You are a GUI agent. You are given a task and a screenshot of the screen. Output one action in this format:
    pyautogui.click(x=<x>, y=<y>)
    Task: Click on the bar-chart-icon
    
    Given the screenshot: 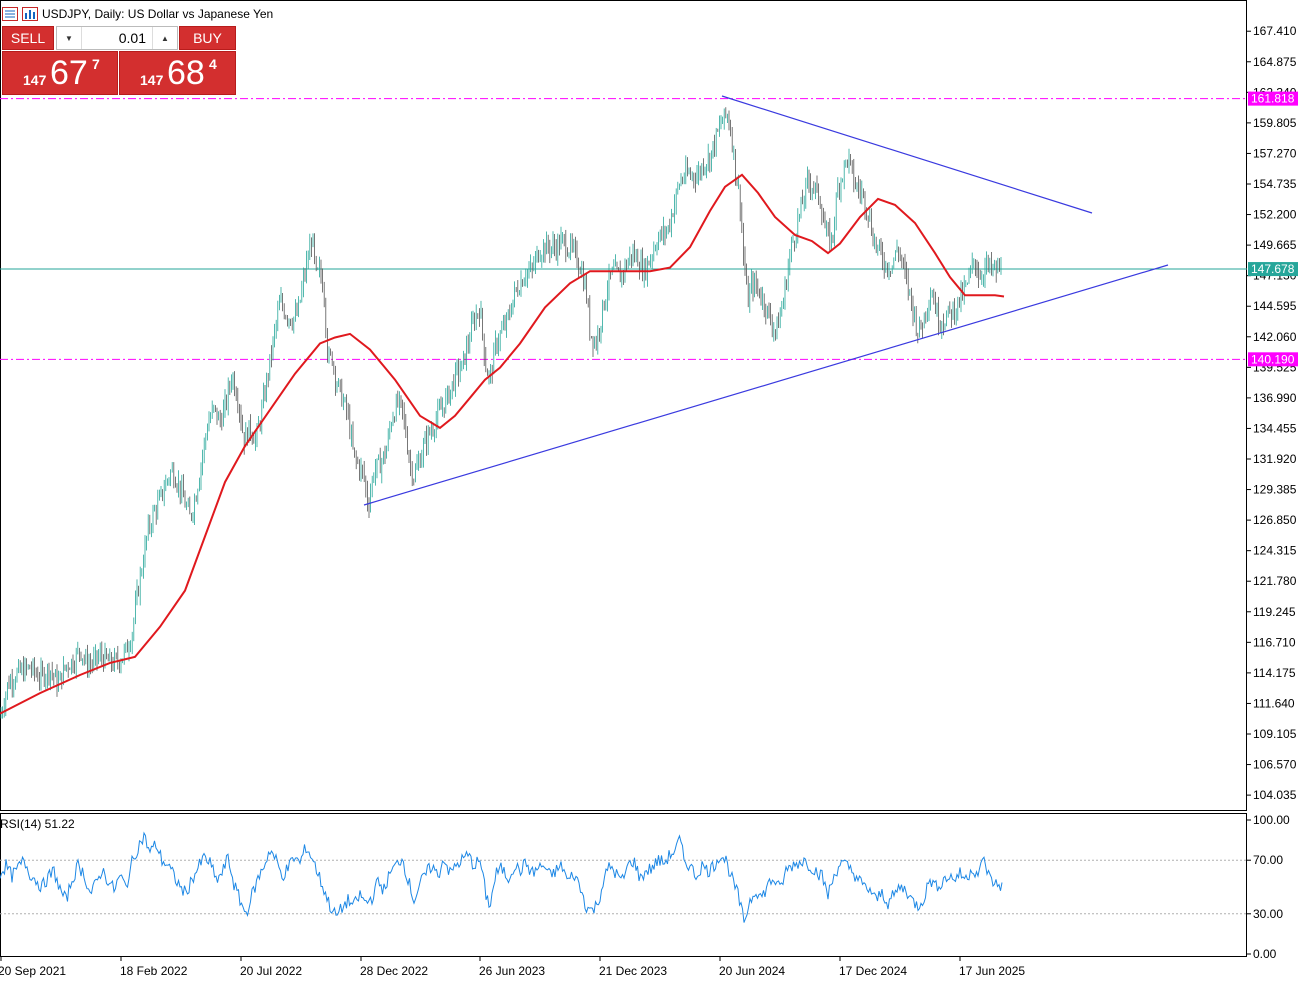 What is the action you would take?
    pyautogui.click(x=30, y=14)
    